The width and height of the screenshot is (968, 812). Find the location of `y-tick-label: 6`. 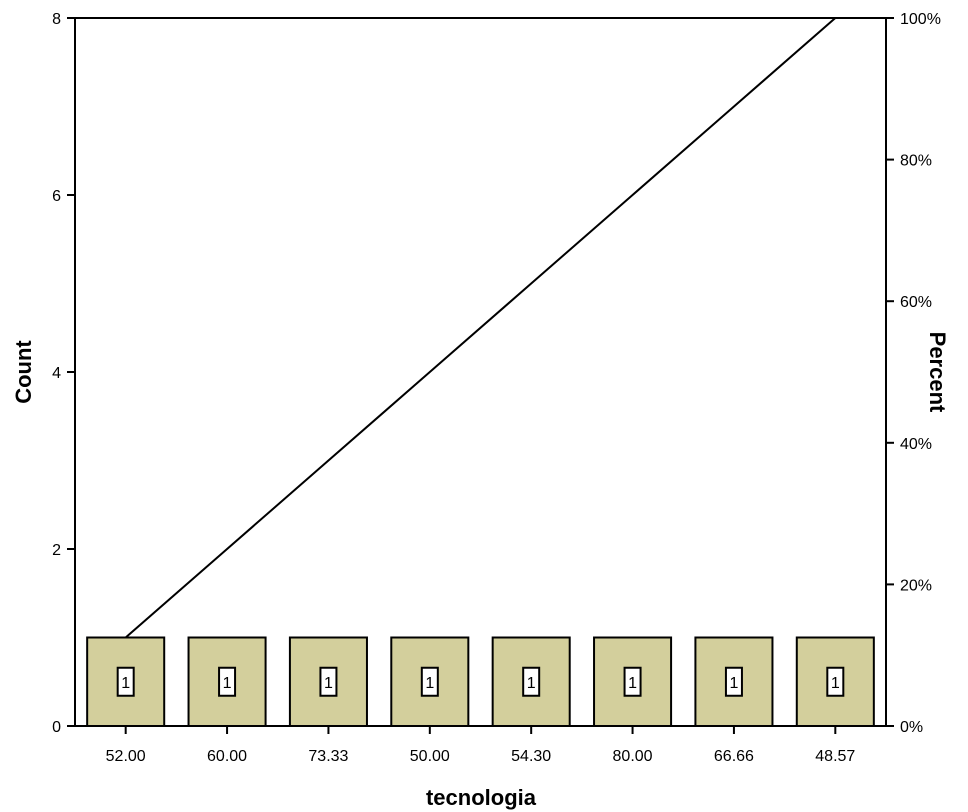

y-tick-label: 6 is located at coordinates (56, 196).